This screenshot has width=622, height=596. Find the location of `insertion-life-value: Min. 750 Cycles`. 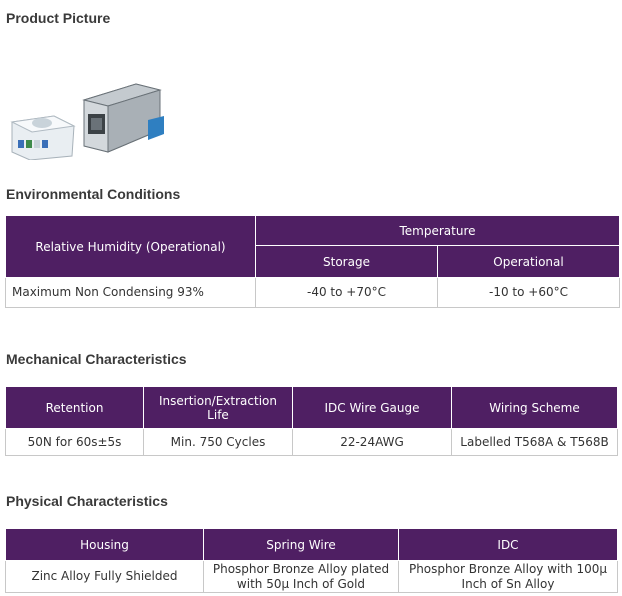

insertion-life-value: Min. 750 Cycles is located at coordinates (218, 442).